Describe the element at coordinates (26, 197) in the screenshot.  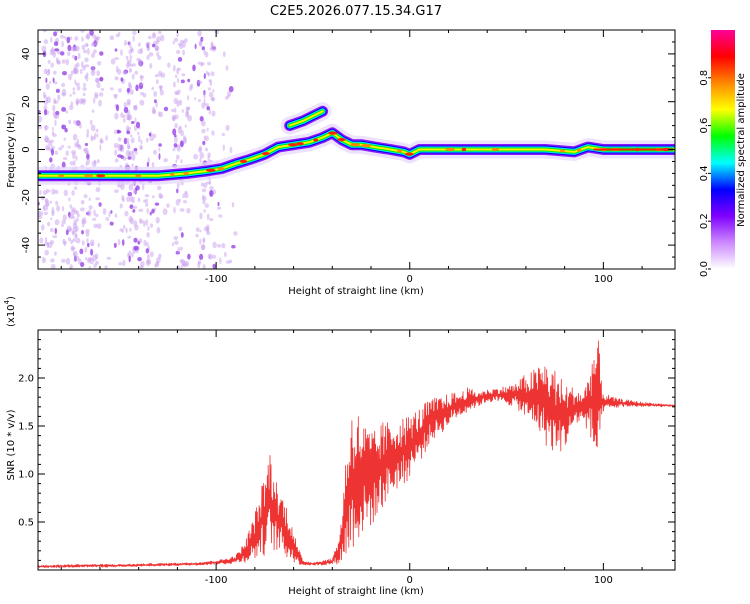
I see `spectrogram-y-tick-label: -20` at that location.